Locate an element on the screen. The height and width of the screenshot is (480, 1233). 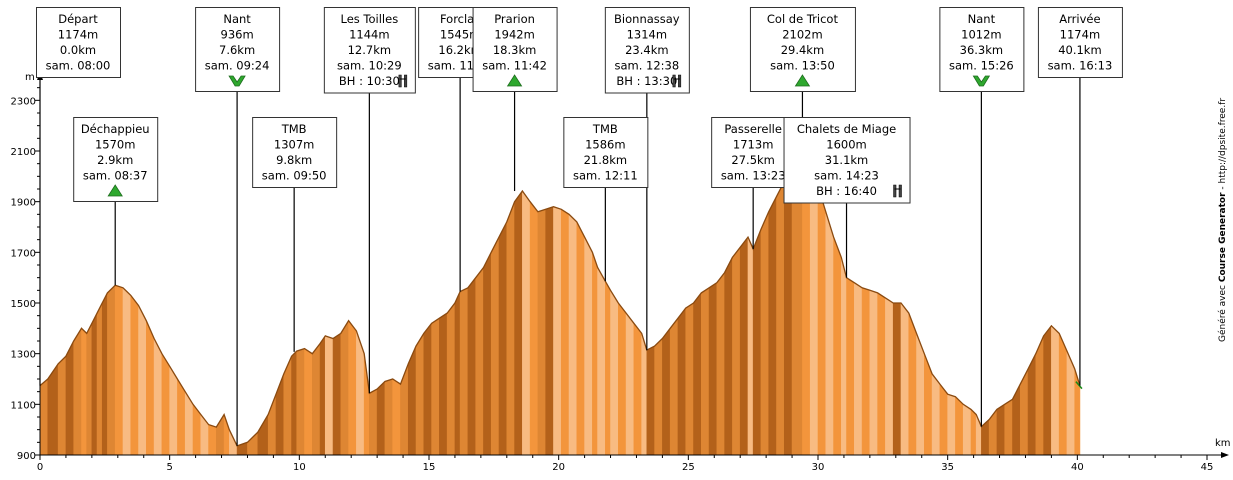
checkpoint-distance: 16.2km is located at coordinates (459, 50).